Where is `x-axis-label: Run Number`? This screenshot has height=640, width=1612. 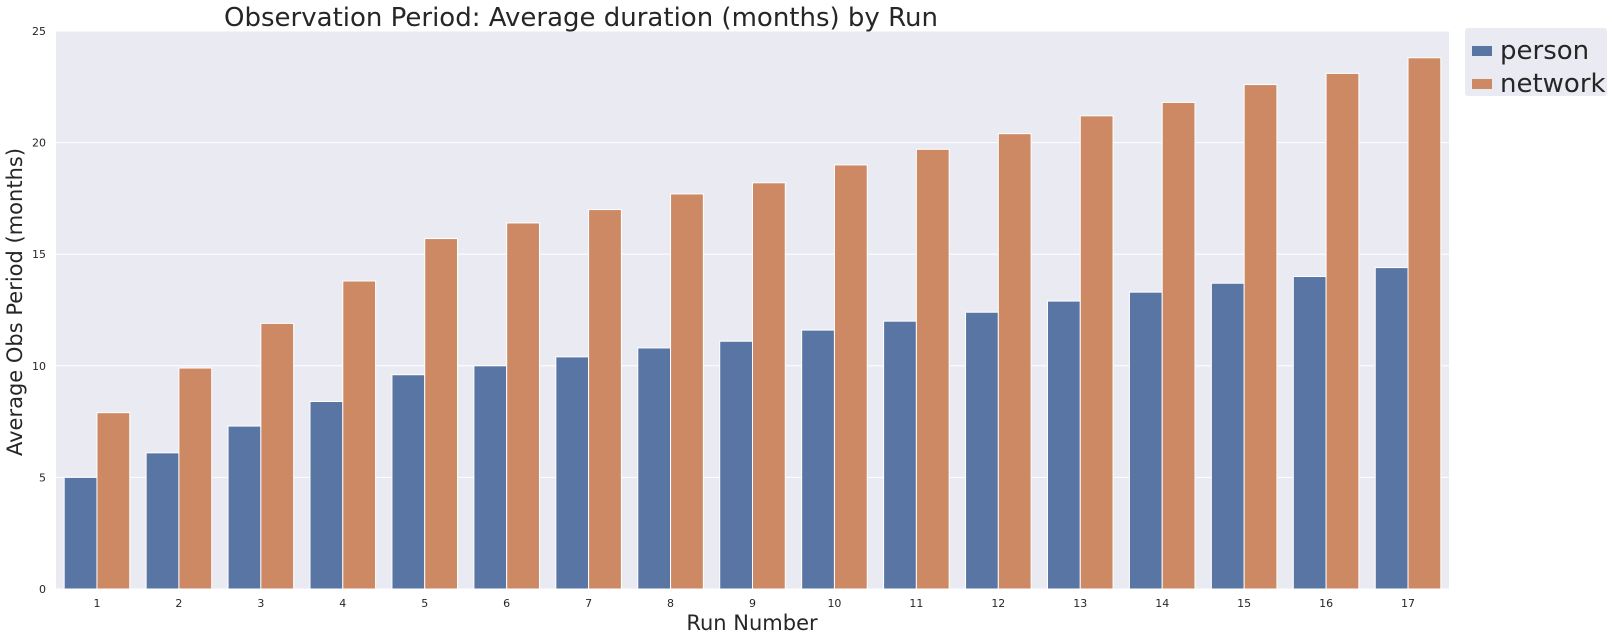 x-axis-label: Run Number is located at coordinates (752, 623).